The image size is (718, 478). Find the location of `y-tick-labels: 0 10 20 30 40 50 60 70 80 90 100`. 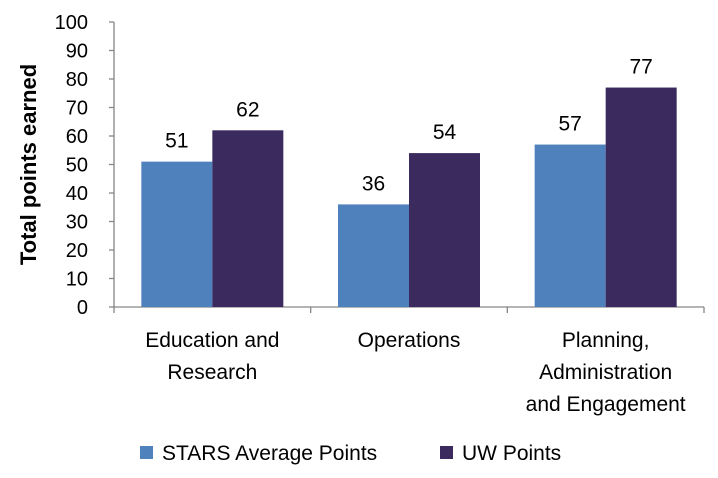

y-tick-labels: 0 10 20 30 40 50 60 70 80 90 100 is located at coordinates (71, 165).